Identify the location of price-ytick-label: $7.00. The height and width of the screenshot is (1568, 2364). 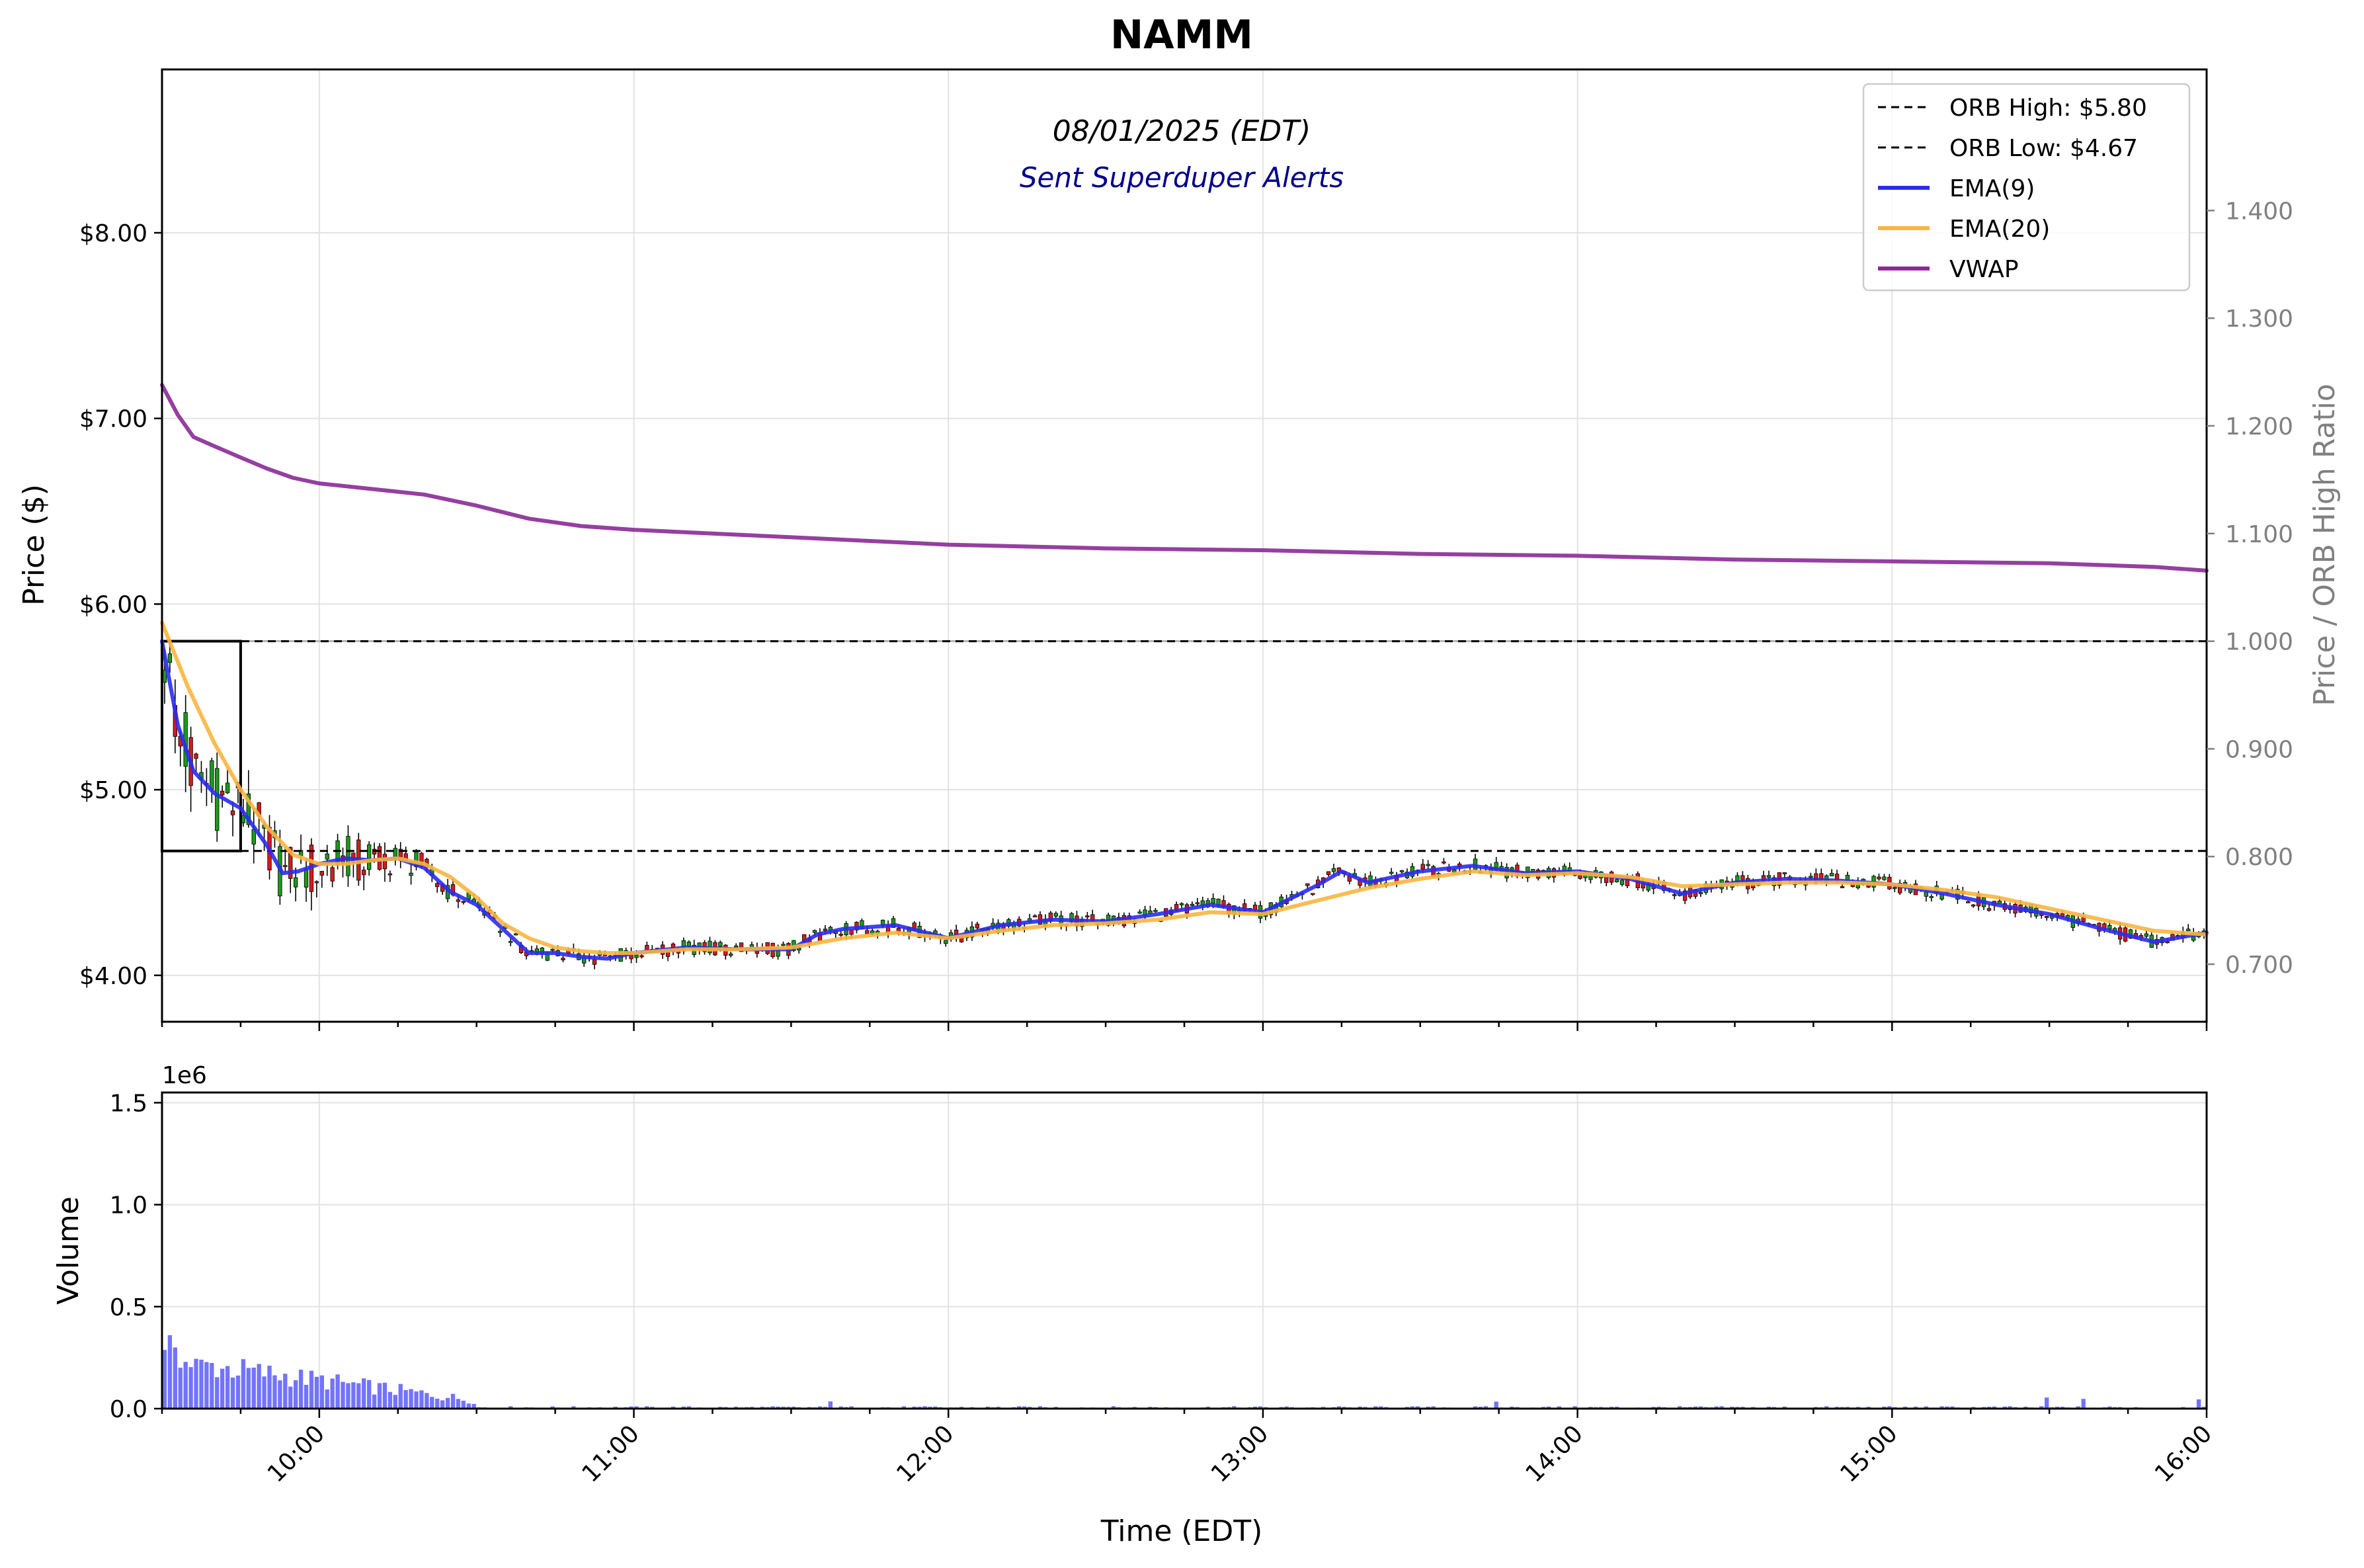
(113, 419).